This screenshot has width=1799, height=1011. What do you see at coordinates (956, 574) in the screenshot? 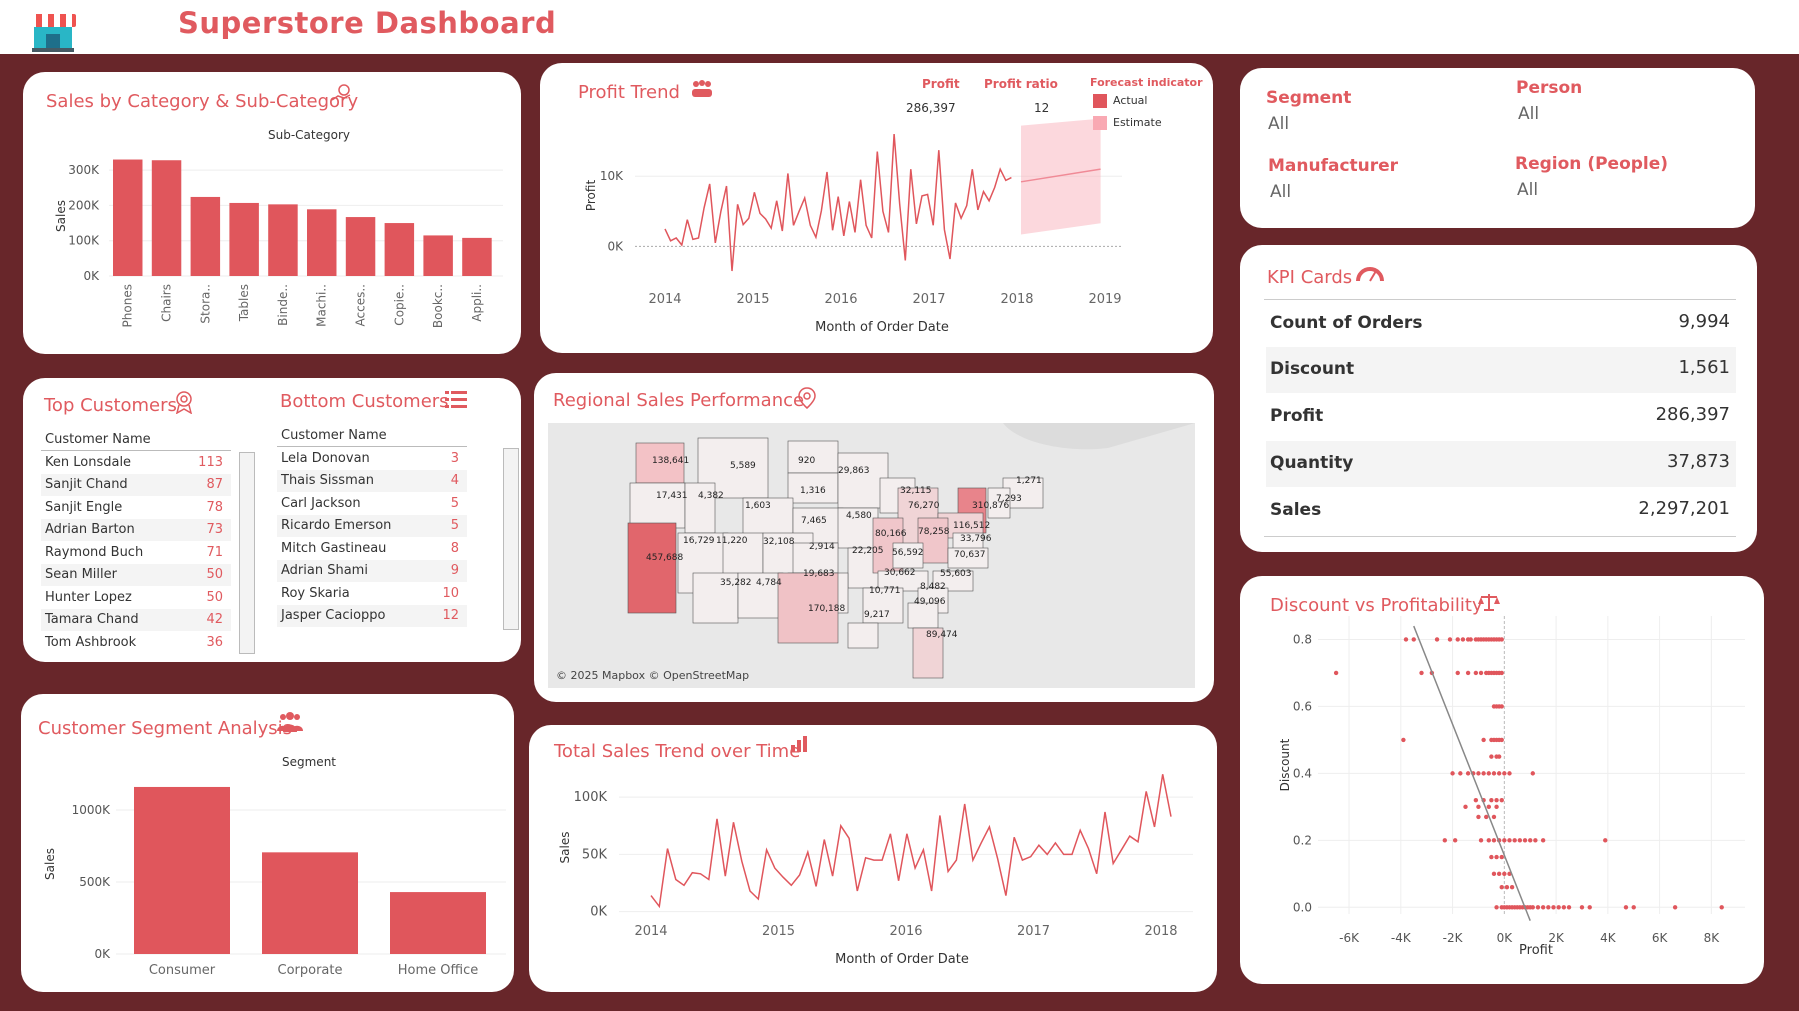
I see `state-sales-label: 55,603` at bounding box center [956, 574].